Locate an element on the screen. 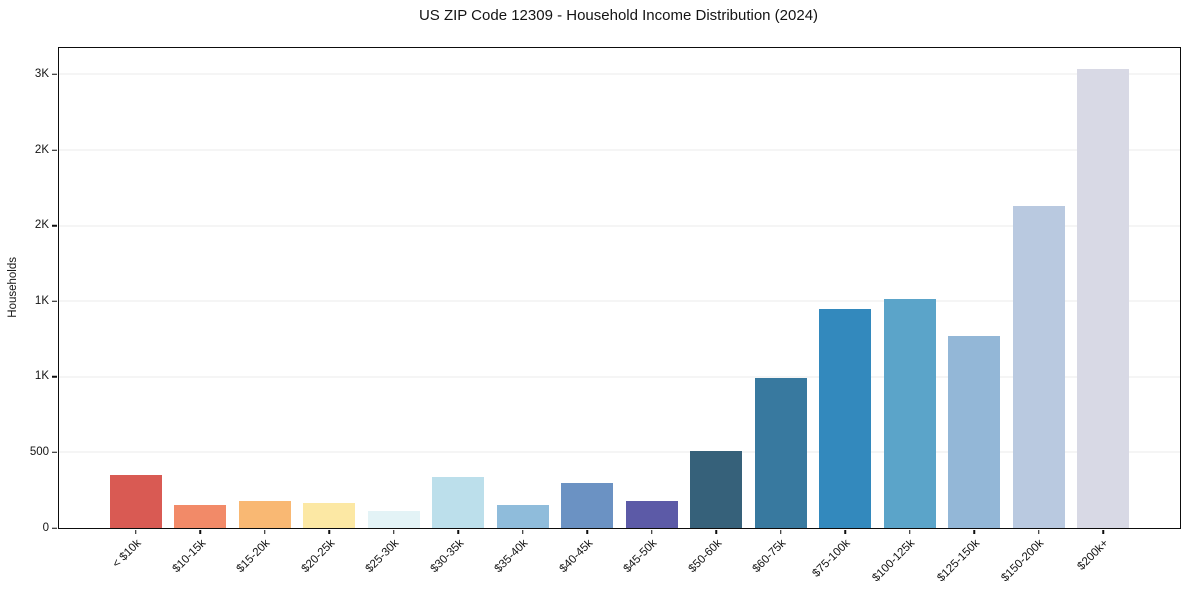 The height and width of the screenshot is (590, 1189). x-tick-label-text: $150-200k is located at coordinates (1023, 561).